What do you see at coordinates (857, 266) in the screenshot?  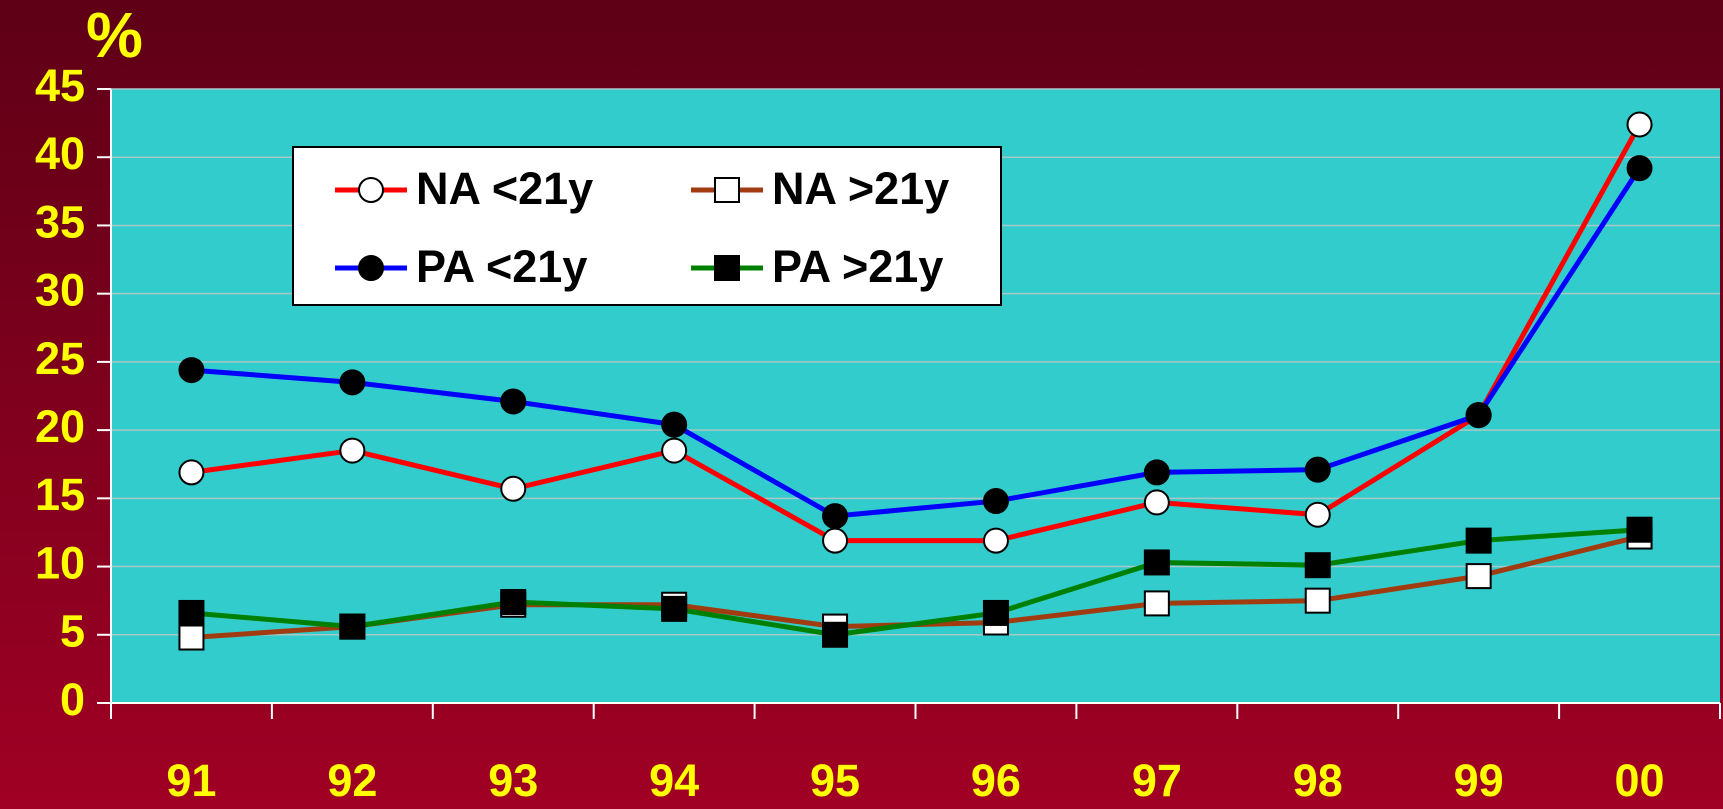 I see `legend-label: PA >21y` at bounding box center [857, 266].